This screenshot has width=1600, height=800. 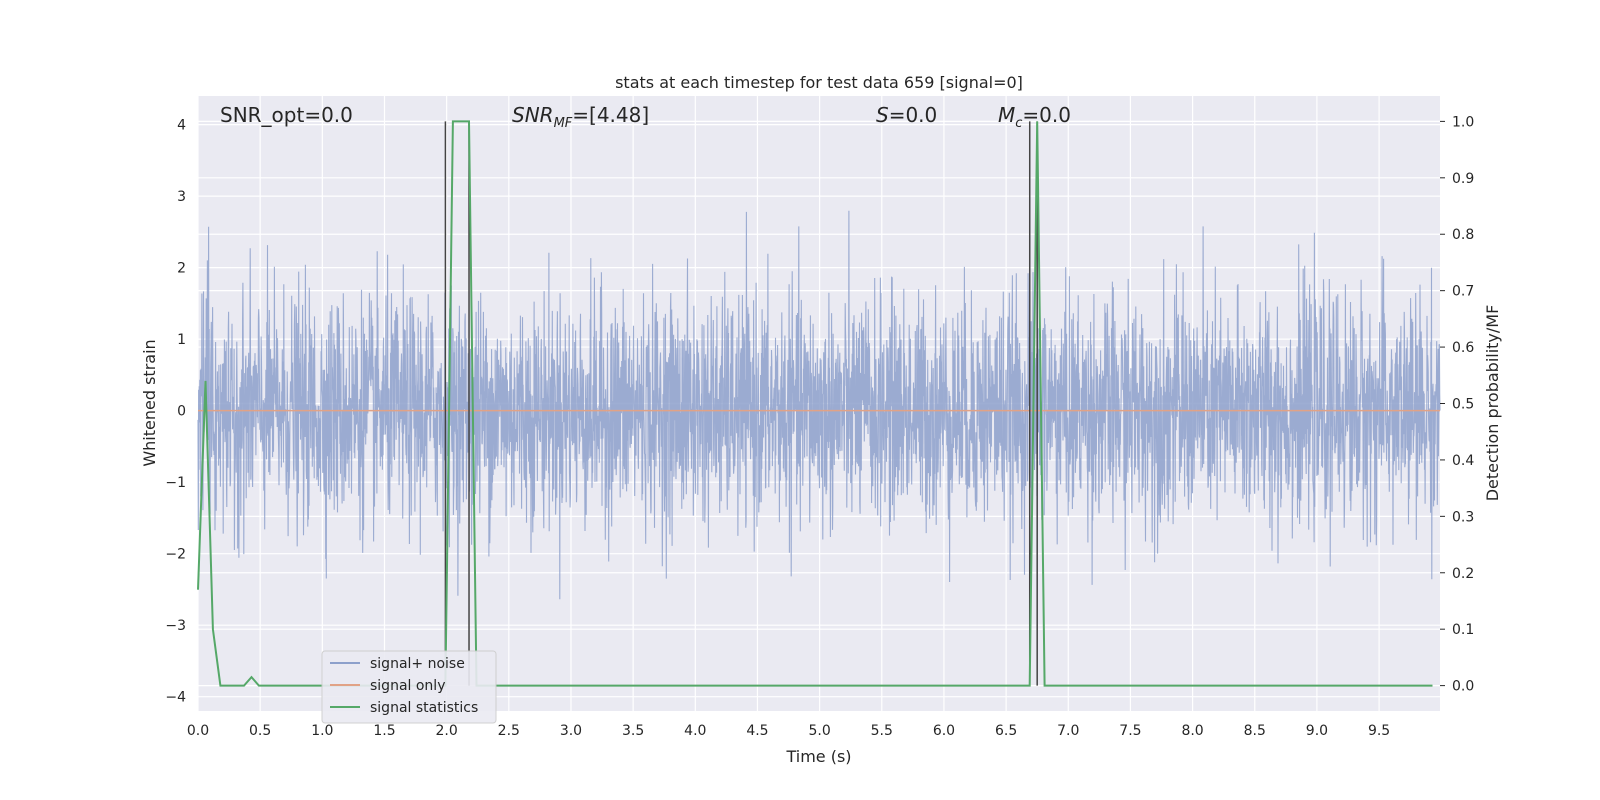 What do you see at coordinates (695, 731) in the screenshot?
I see `x-tick-label: 4.0` at bounding box center [695, 731].